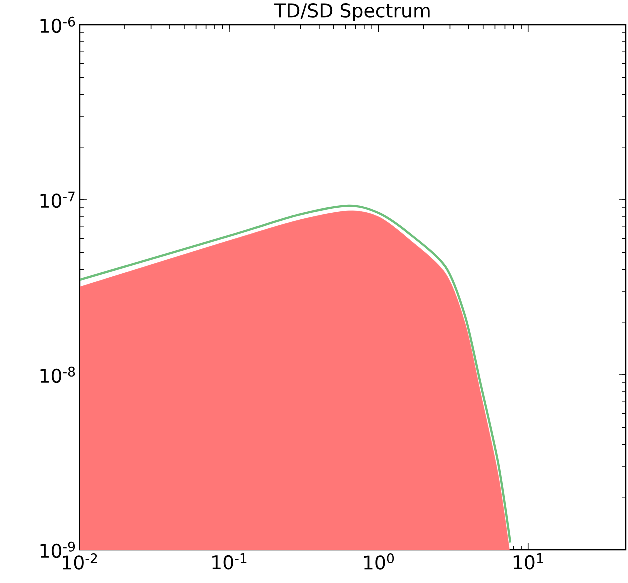 This screenshot has width=628, height=583. I want to click on x-tick-label: 10$^{0}$, so click(379, 562).